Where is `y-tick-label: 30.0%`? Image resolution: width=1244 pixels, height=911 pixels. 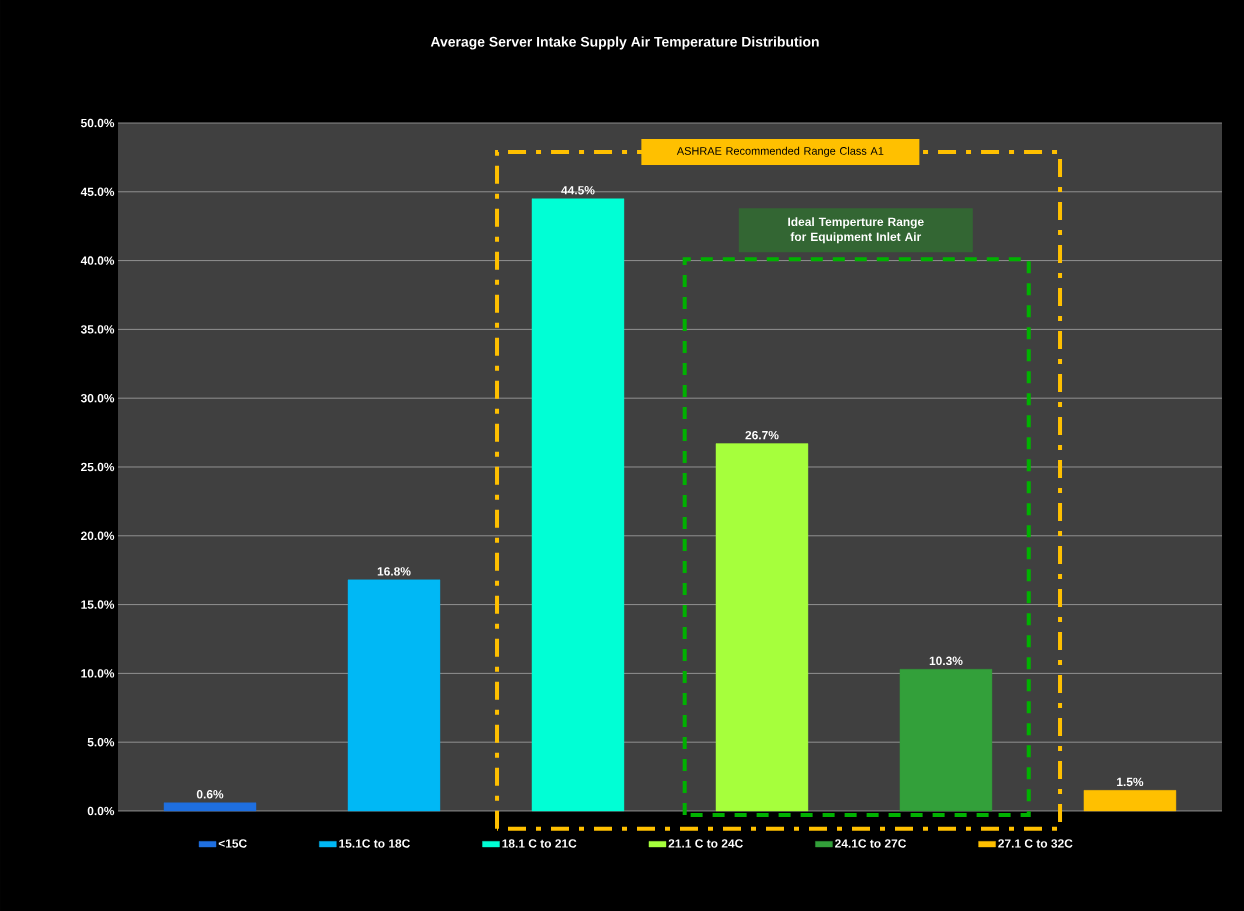 y-tick-label: 30.0% is located at coordinates (97, 398).